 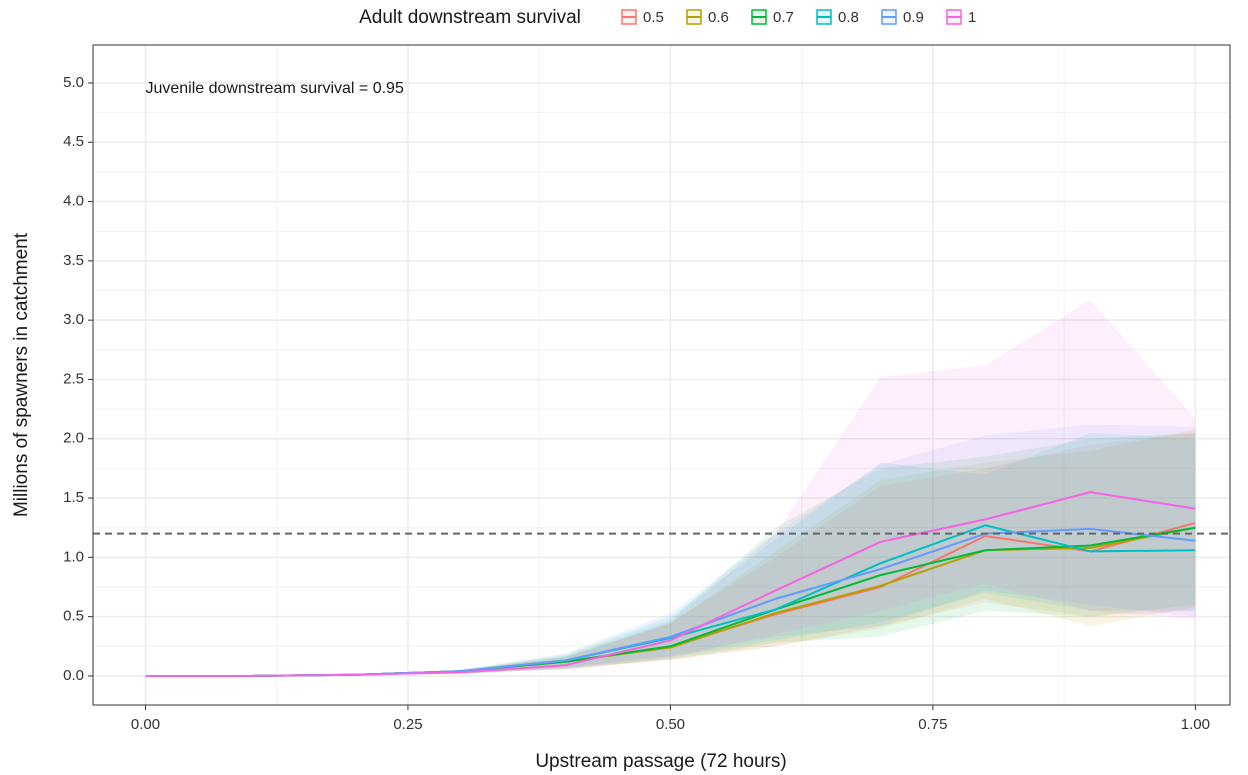 I want to click on y-tick-label: 1.0, so click(x=73, y=556).